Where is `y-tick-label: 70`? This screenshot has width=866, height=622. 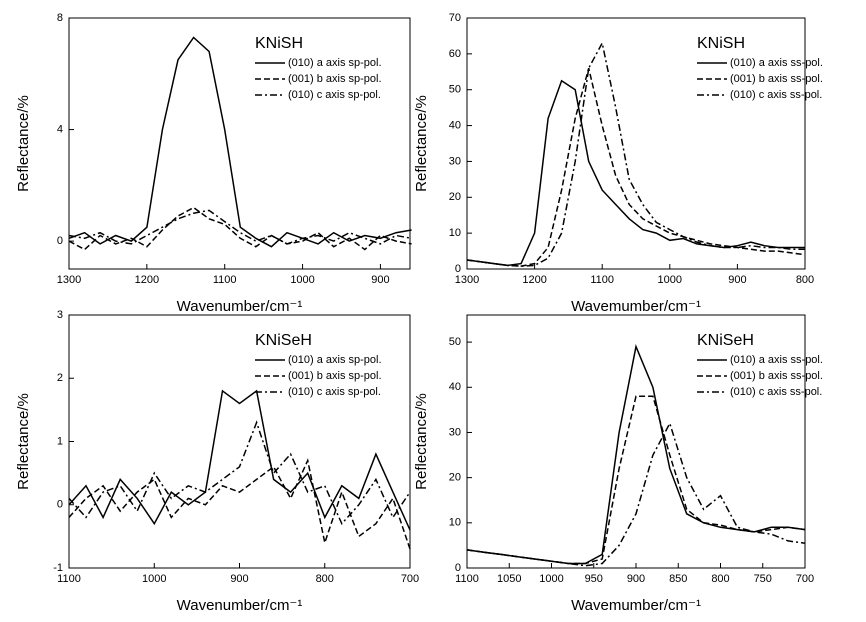
y-tick-label: 70 is located at coordinates (455, 18).